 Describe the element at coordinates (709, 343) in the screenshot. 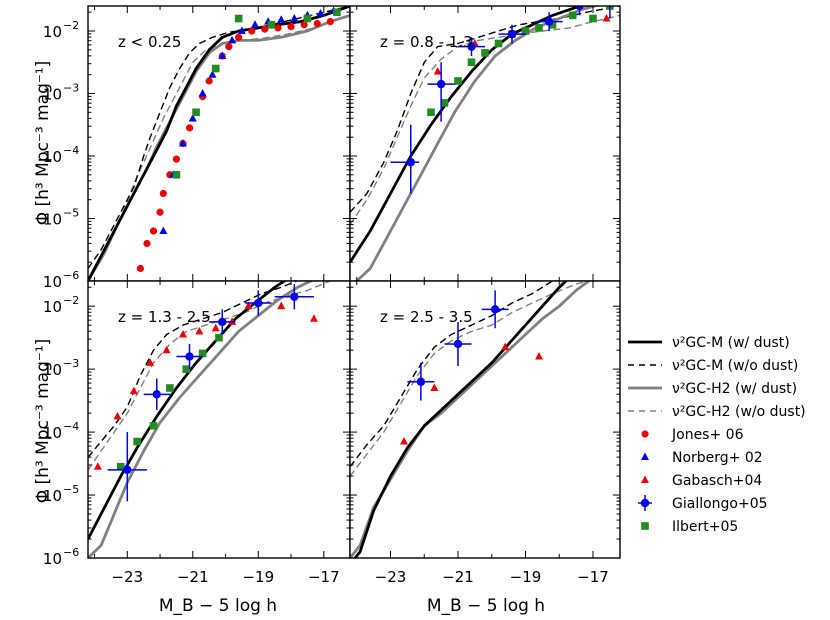

I see `legend-item-m-dust: ν²GC-M (w/ dust)` at that location.